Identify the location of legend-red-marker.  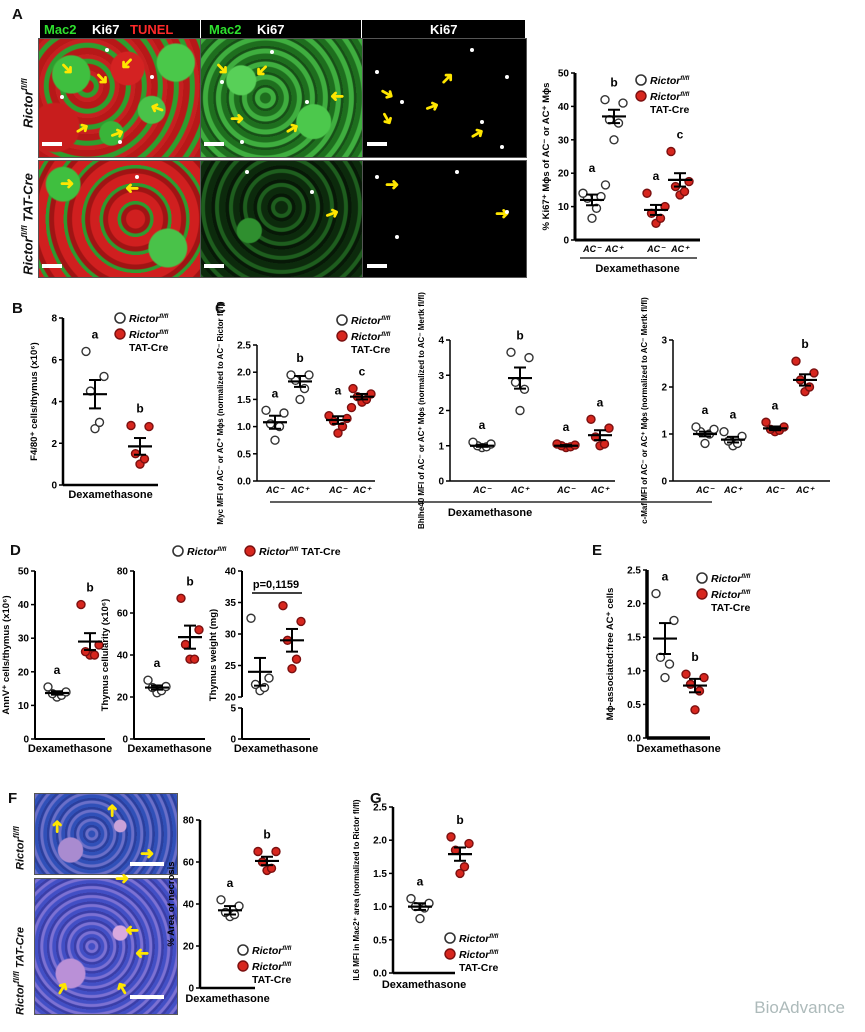
(342, 336).